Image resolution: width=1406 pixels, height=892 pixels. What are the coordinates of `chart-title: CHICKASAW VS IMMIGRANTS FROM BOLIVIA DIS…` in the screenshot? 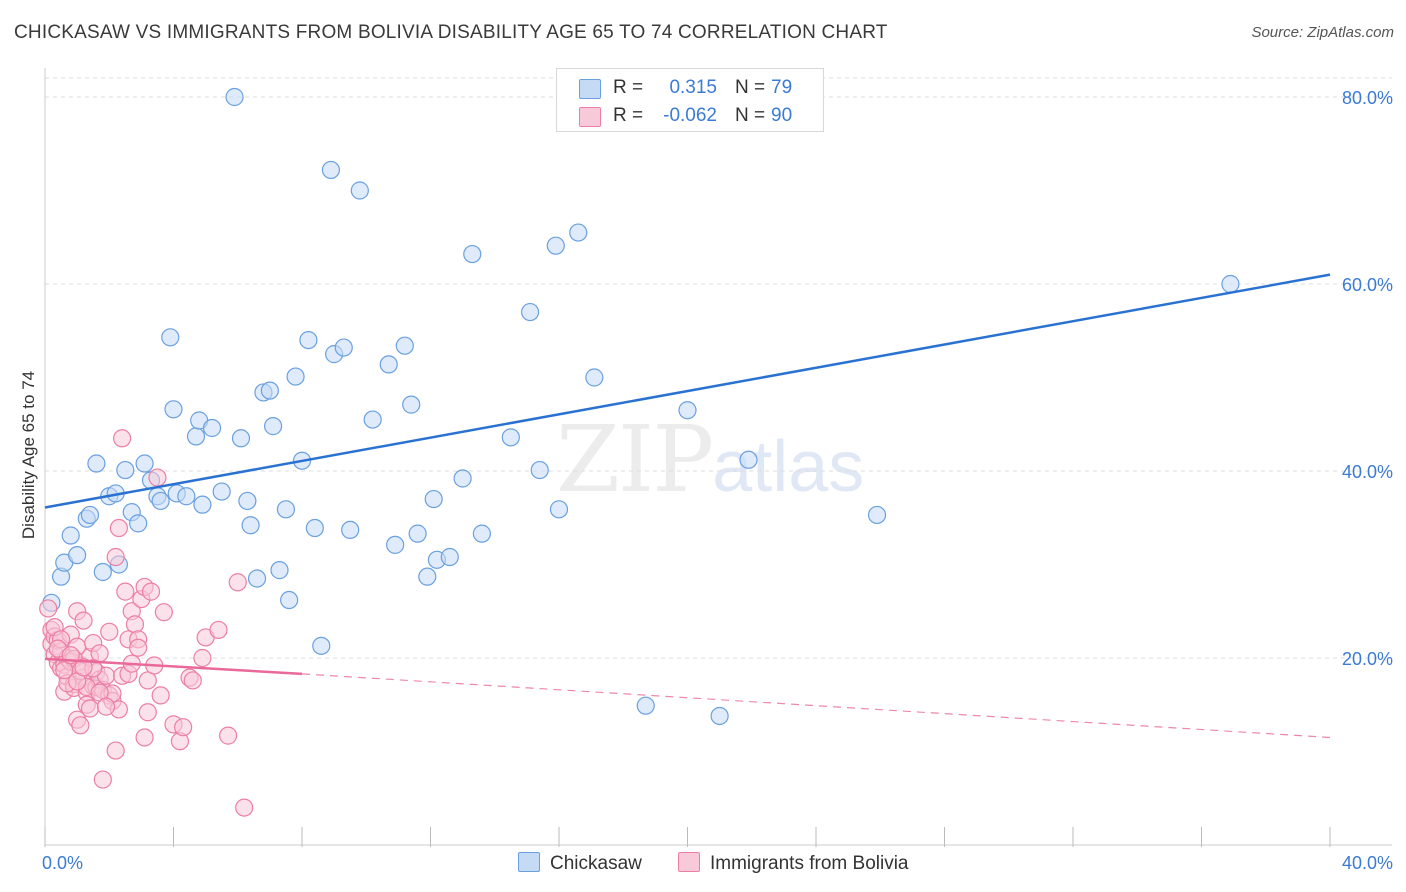 It's located at (451, 32).